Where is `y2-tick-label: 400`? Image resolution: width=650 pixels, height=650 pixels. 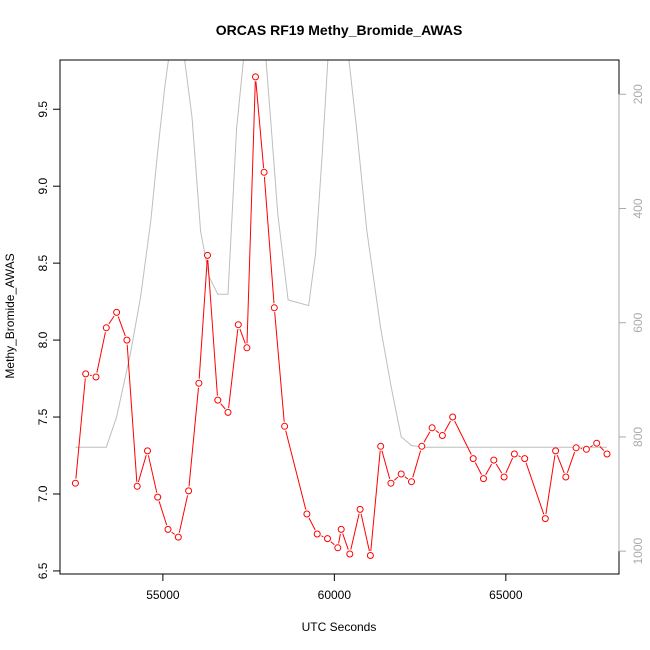 y2-tick-label: 400 is located at coordinates (638, 208).